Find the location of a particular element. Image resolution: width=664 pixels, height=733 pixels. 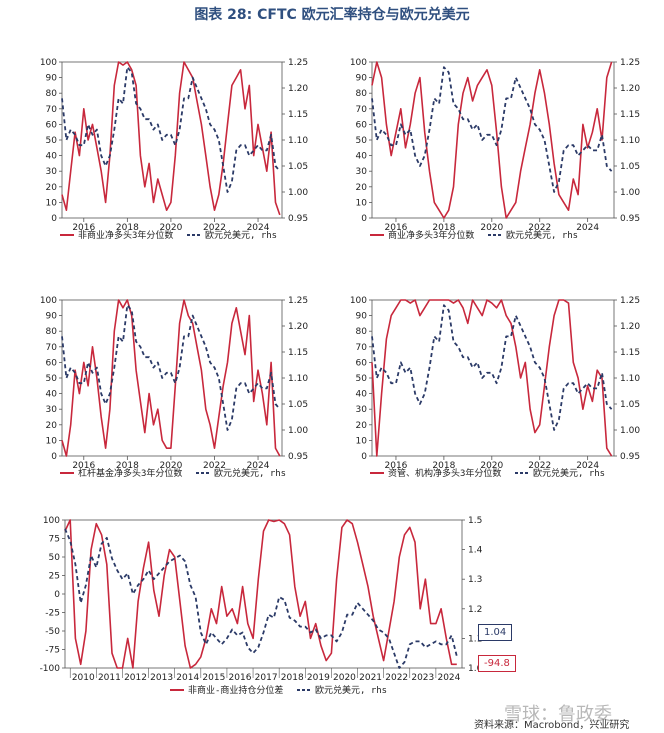

x-tick-label: 2017 is located at coordinates (266, 678).